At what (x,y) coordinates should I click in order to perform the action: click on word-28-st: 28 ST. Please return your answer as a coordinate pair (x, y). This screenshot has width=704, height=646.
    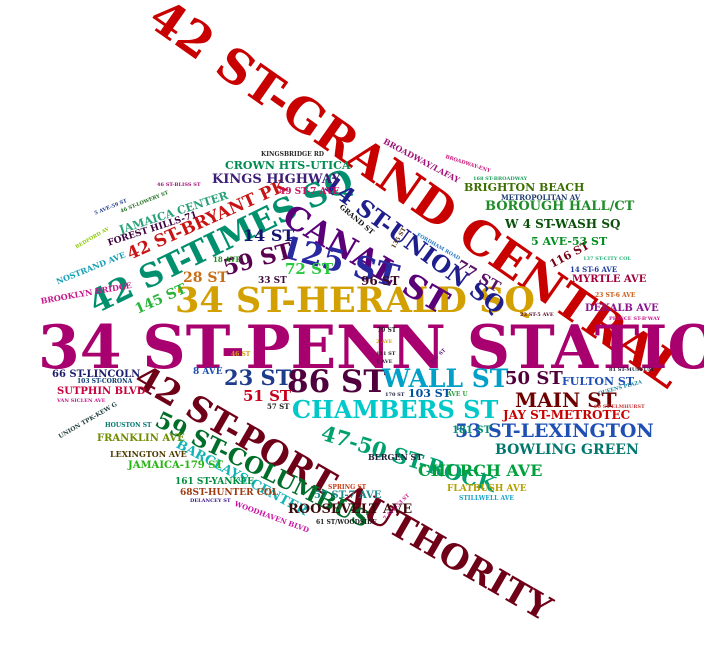
    Looking at the image, I should click on (205, 278).